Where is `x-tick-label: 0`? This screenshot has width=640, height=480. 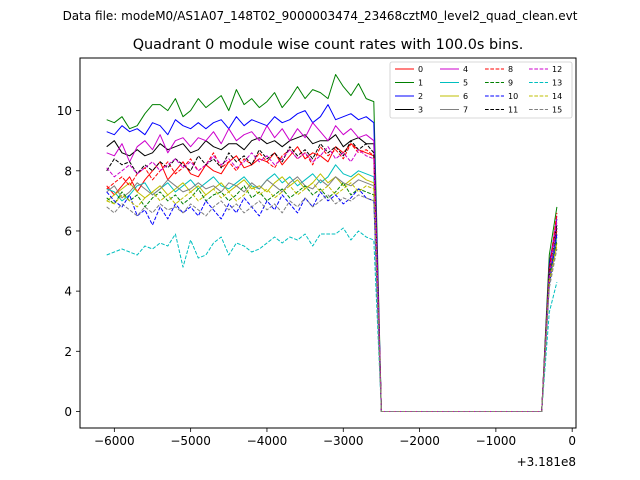
x-tick-label: 0 is located at coordinates (572, 441).